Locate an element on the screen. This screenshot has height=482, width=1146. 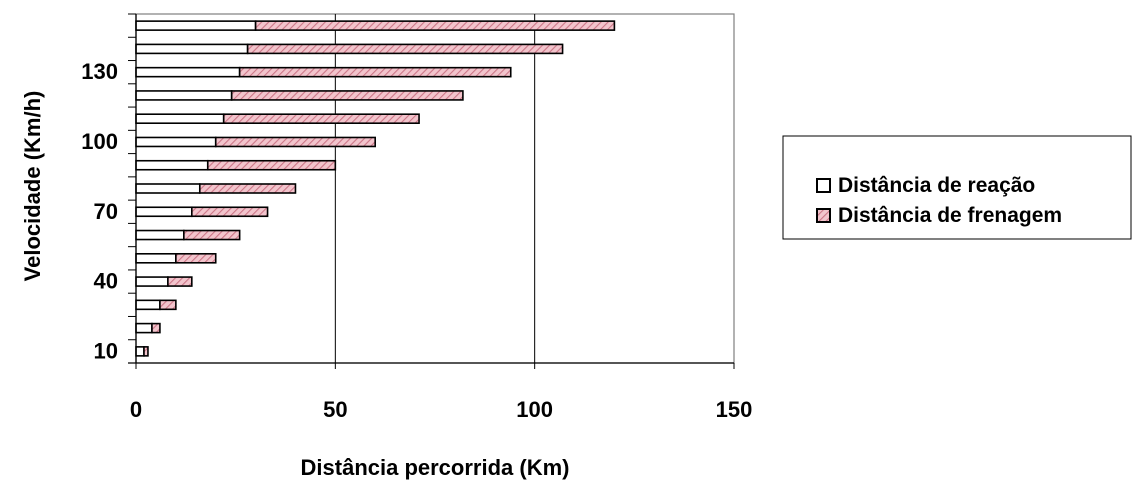
legend-swatch-braking is located at coordinates (823, 215).